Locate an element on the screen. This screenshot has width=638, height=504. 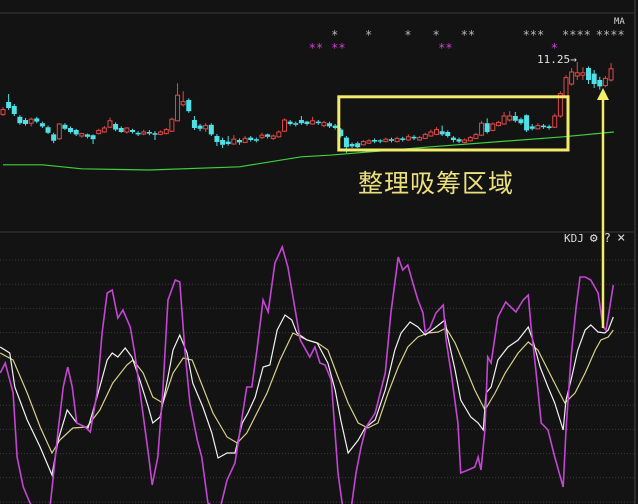
arrow-head is located at coordinates (603, 94).